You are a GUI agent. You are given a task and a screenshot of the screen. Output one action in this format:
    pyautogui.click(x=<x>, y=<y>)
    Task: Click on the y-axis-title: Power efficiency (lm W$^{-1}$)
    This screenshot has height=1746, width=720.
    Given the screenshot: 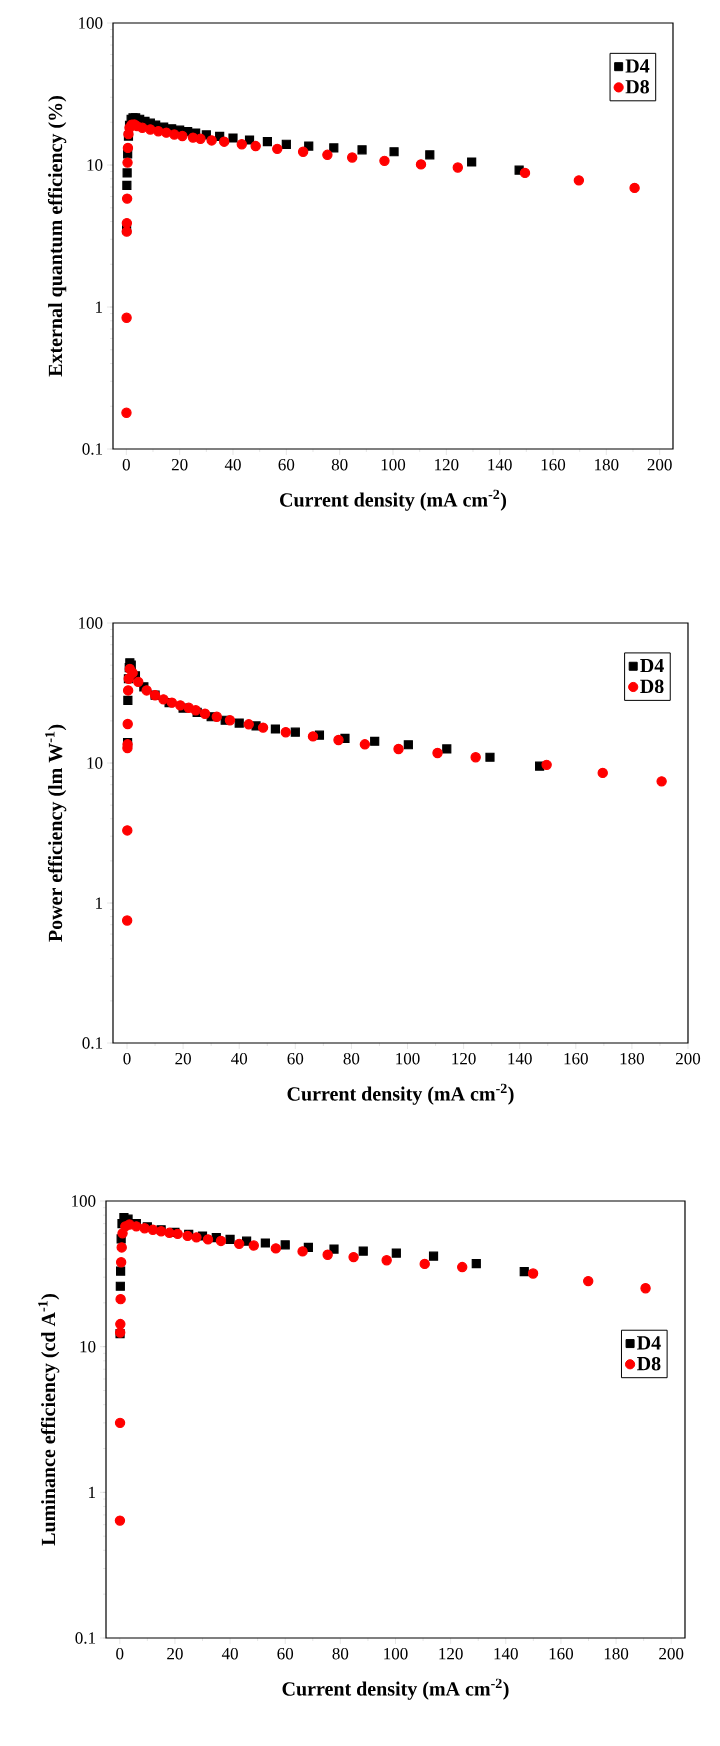 What is the action you would take?
    pyautogui.click(x=56, y=833)
    